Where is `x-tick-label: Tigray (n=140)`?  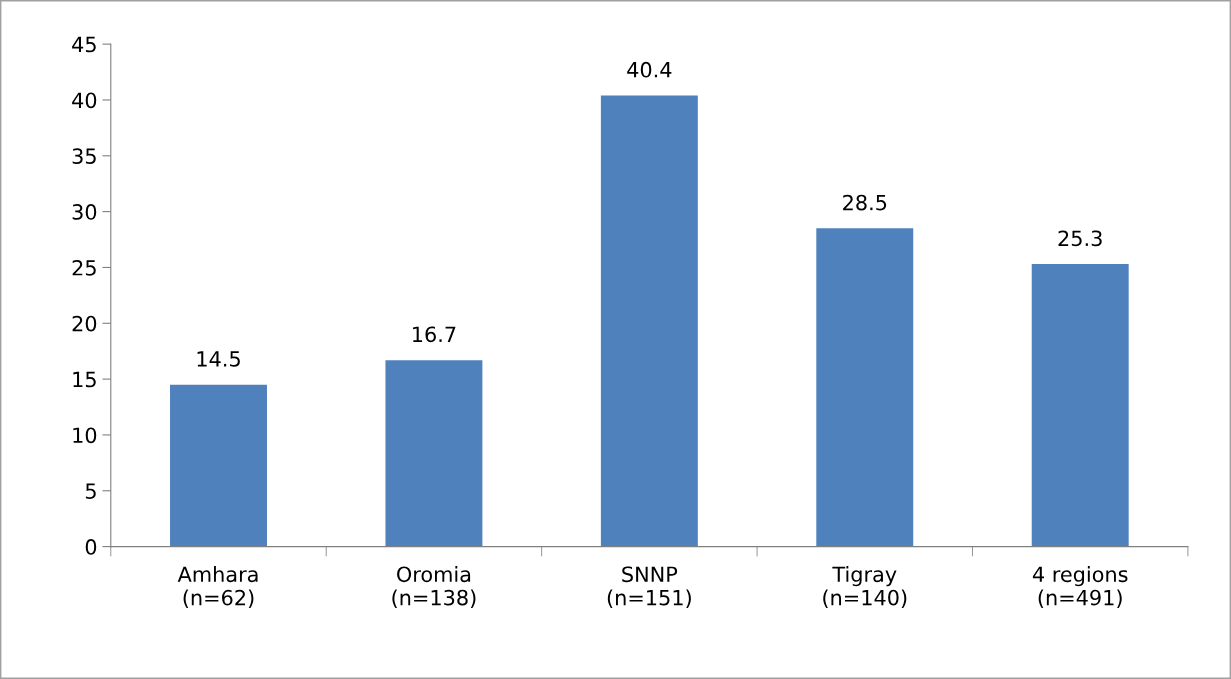
x-tick-label: Tigray (n=140) is located at coordinates (865, 587).